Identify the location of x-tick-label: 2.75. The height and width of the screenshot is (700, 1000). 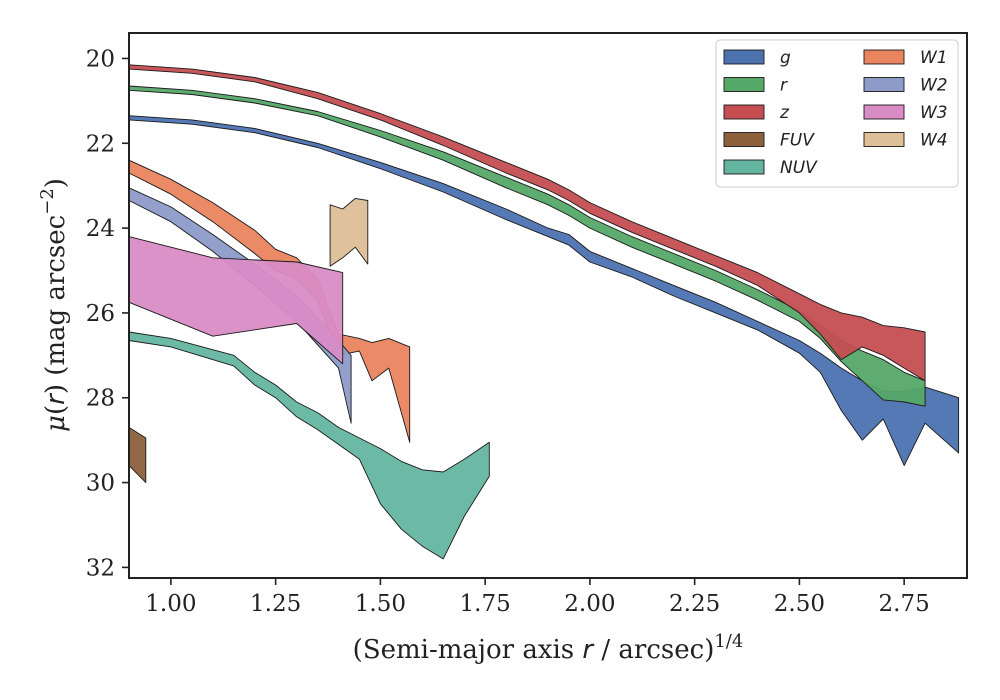
(904, 604).